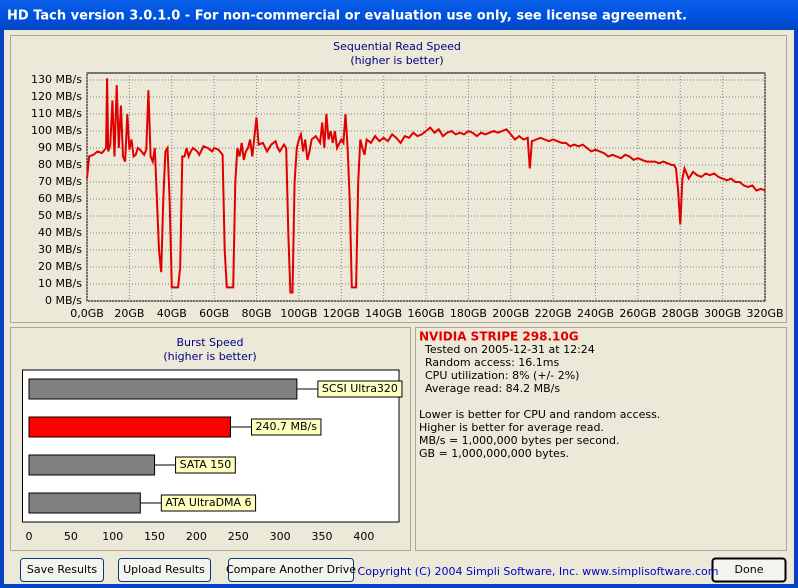  I want to click on bar-label: 240.7 MB/s, so click(286, 426).